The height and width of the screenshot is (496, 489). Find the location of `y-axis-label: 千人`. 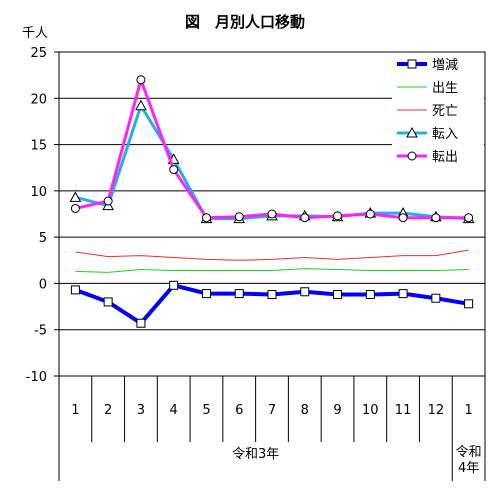

y-axis-label: 千人 is located at coordinates (35, 33).